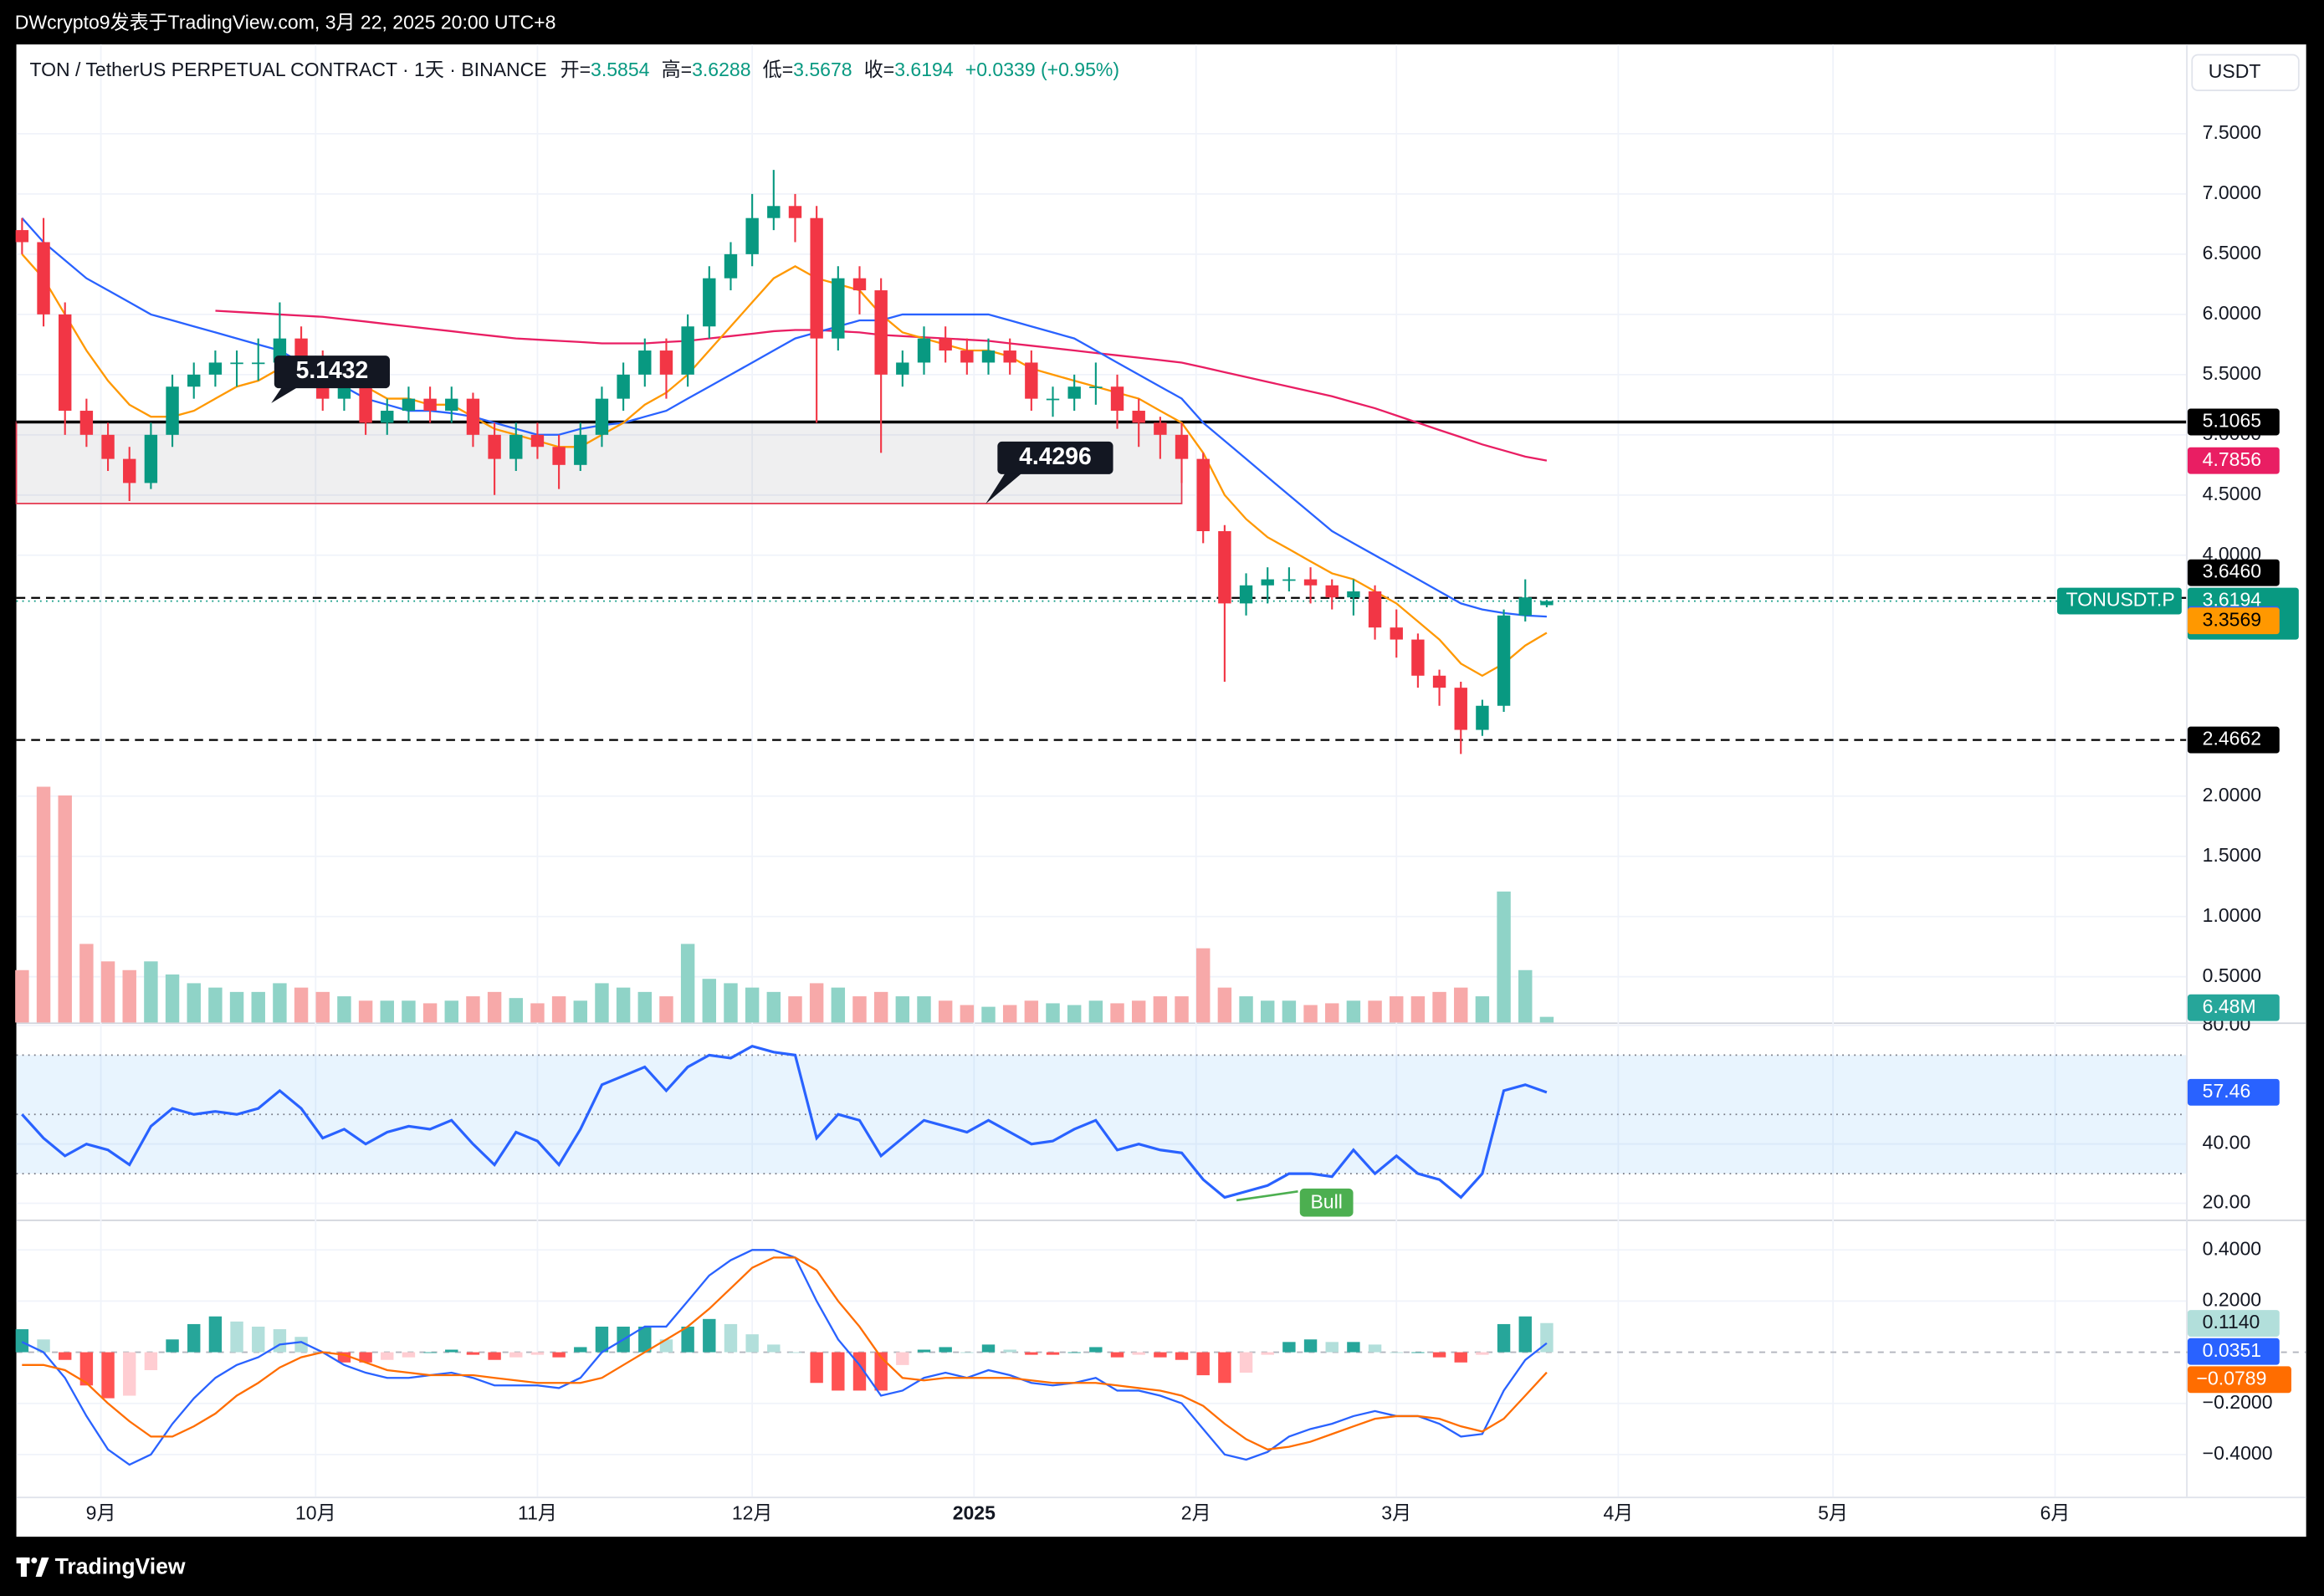 Image resolution: width=2324 pixels, height=1596 pixels. I want to click on divergence-bg, so click(1327, 1202).